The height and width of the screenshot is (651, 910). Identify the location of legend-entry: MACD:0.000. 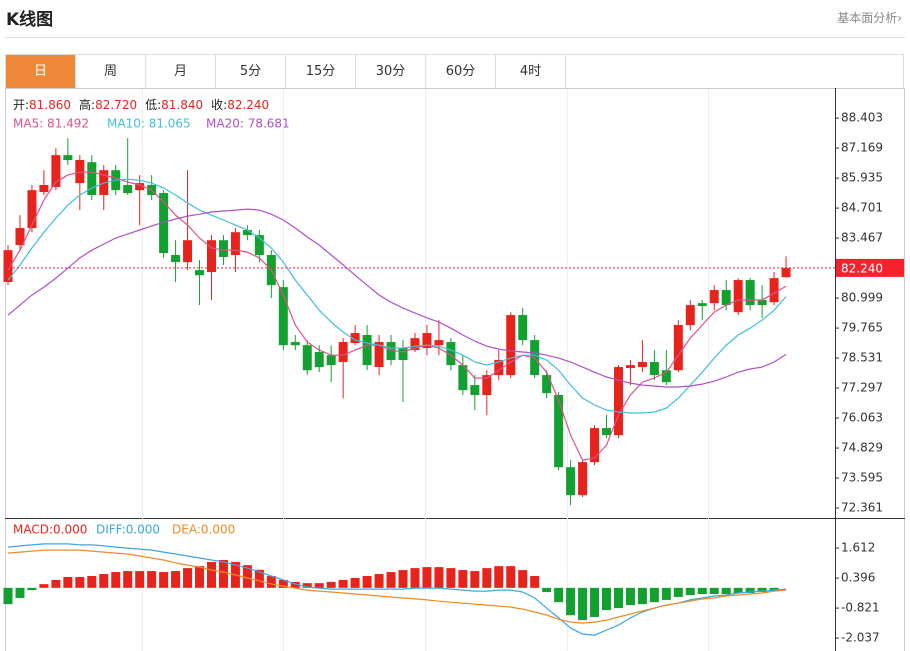
(50, 530).